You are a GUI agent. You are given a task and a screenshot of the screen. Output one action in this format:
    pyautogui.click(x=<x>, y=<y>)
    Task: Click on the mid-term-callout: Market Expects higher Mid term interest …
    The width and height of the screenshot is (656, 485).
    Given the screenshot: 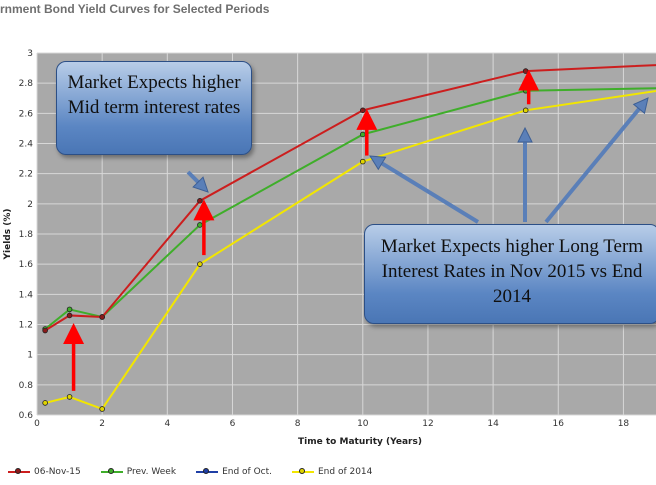 What is the action you would take?
    pyautogui.click(x=154, y=108)
    